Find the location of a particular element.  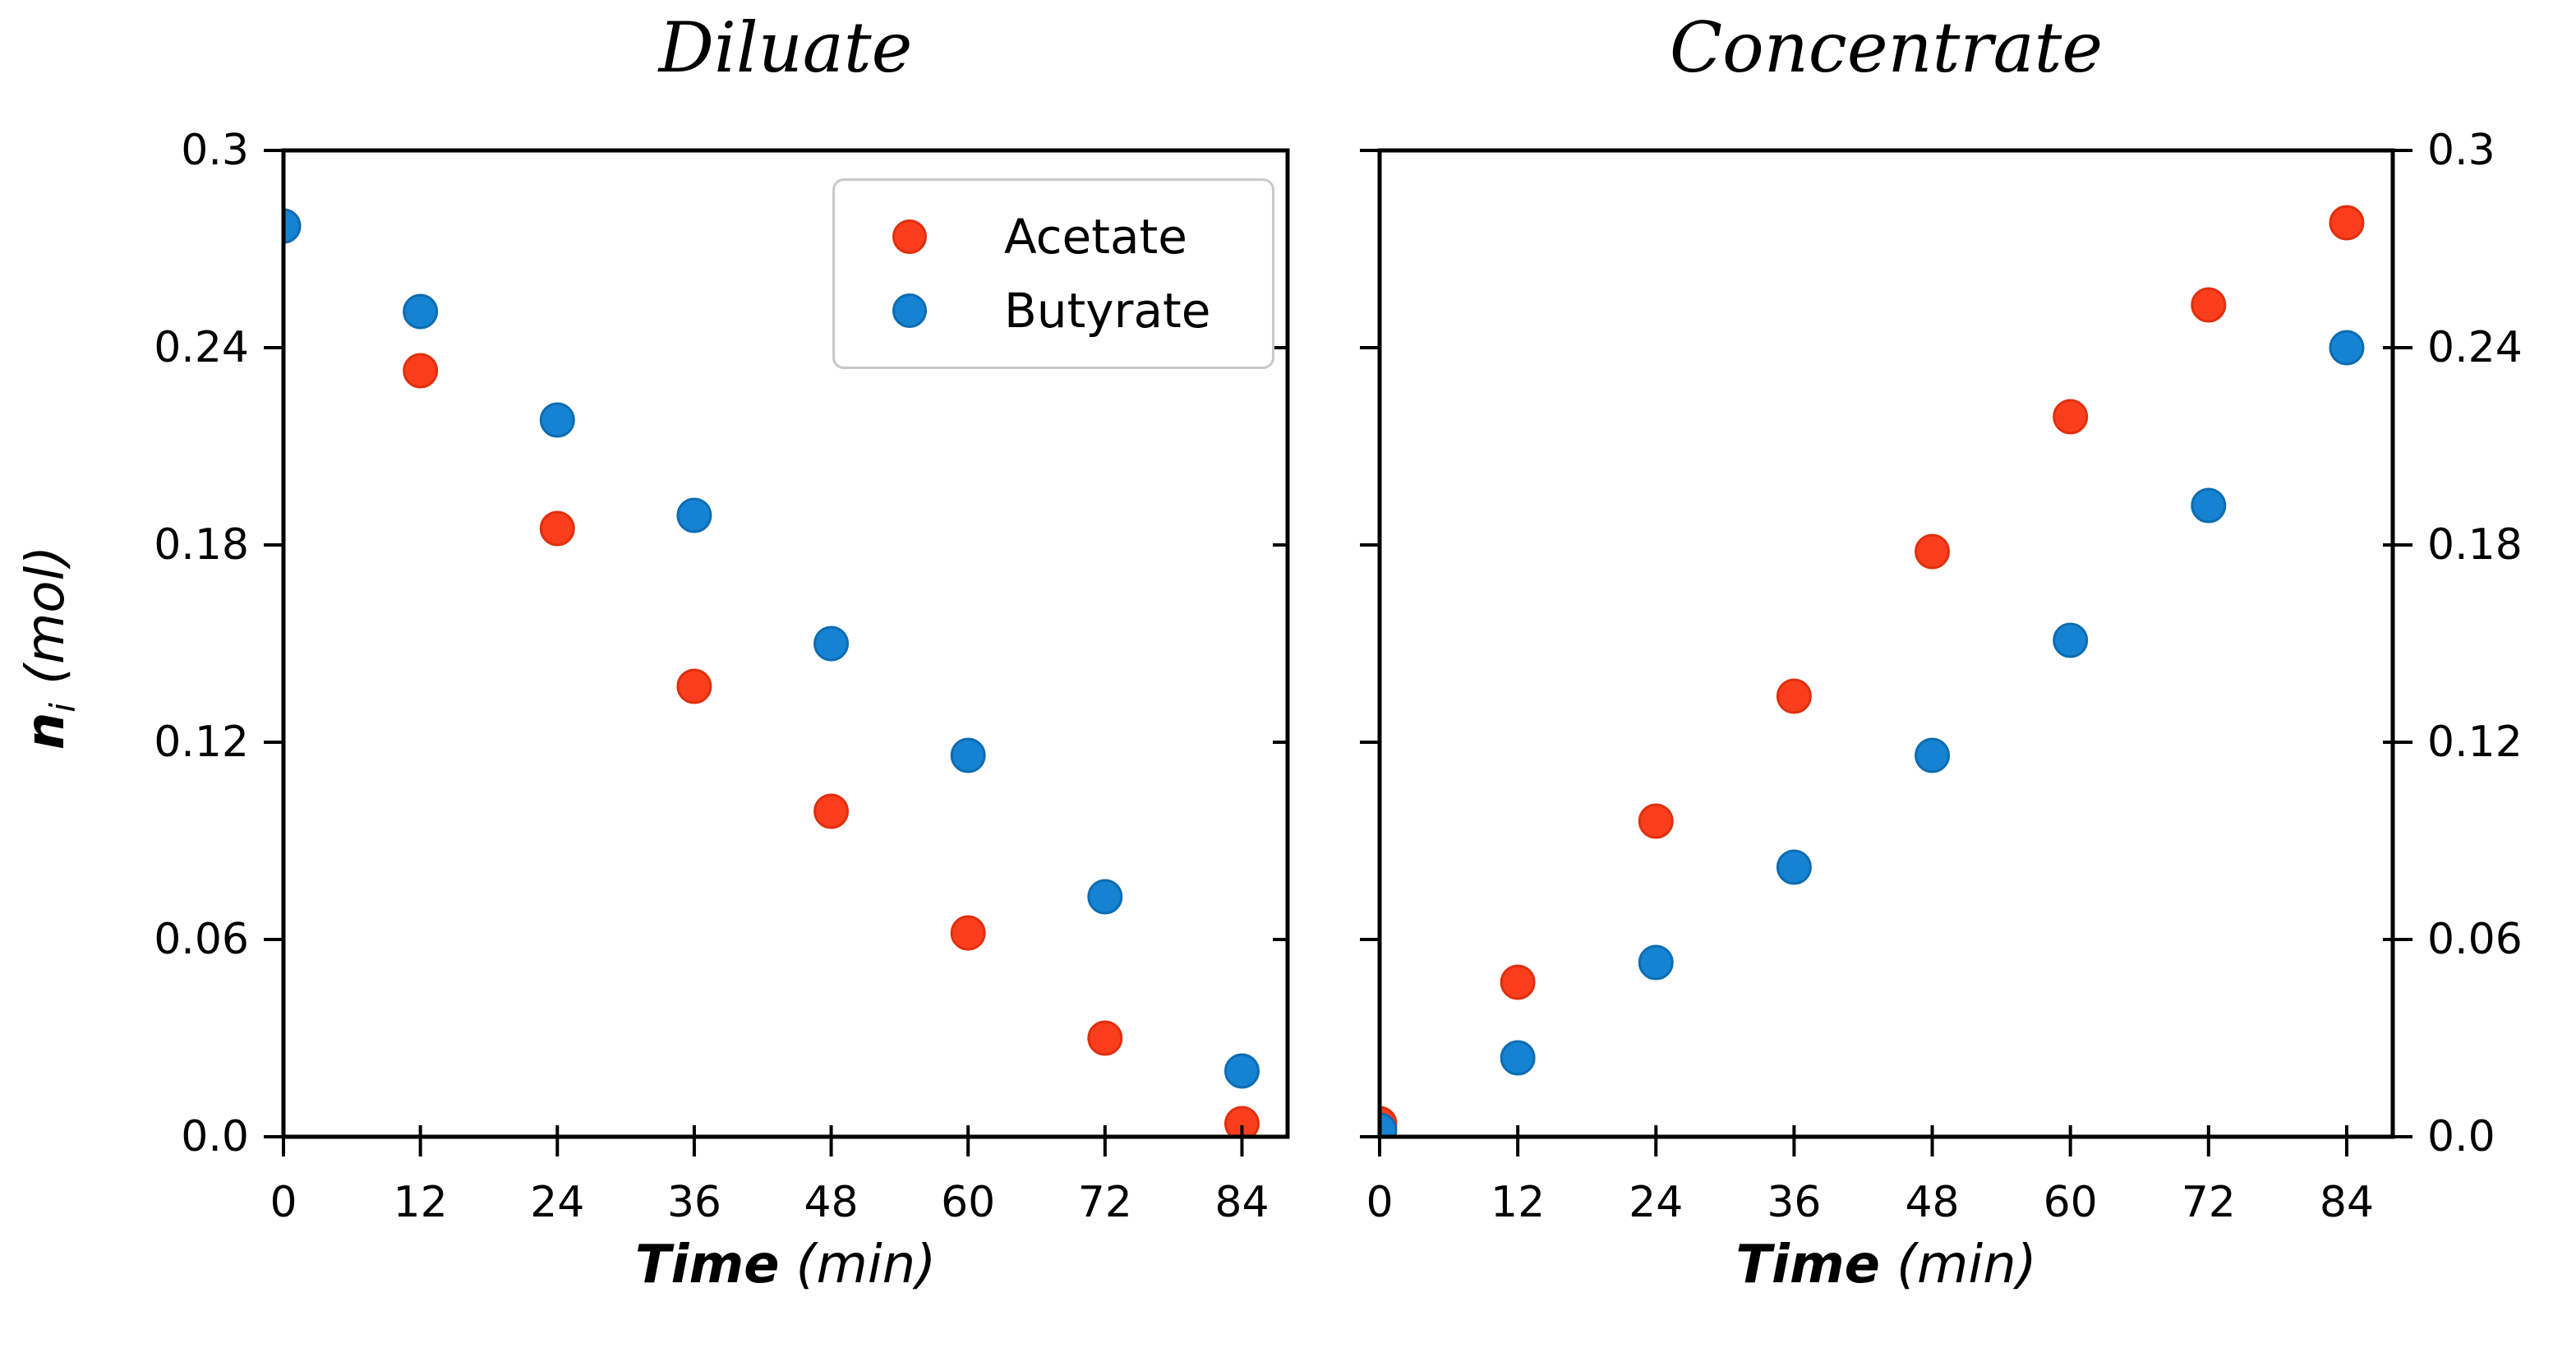

y-axis-unit: (mol) is located at coordinates (46, 615).